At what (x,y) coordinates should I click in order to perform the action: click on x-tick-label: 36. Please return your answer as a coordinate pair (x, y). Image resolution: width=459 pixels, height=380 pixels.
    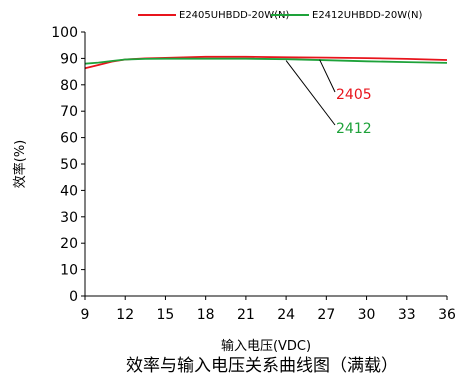
    Looking at the image, I should click on (447, 315).